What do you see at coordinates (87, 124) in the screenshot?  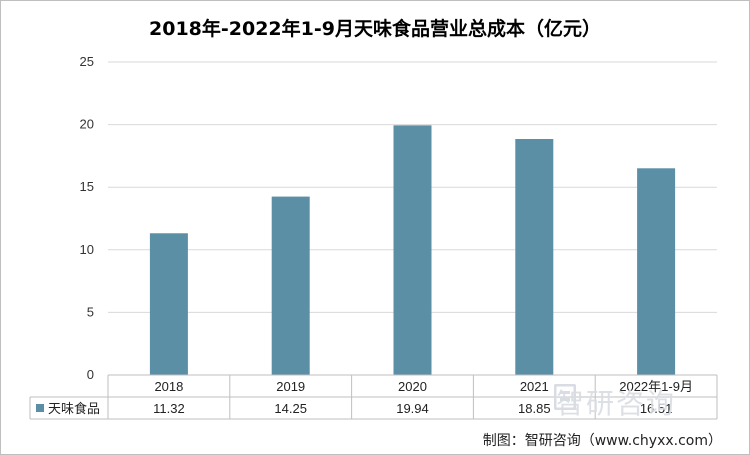 I see `y-tick-label: 20` at bounding box center [87, 124].